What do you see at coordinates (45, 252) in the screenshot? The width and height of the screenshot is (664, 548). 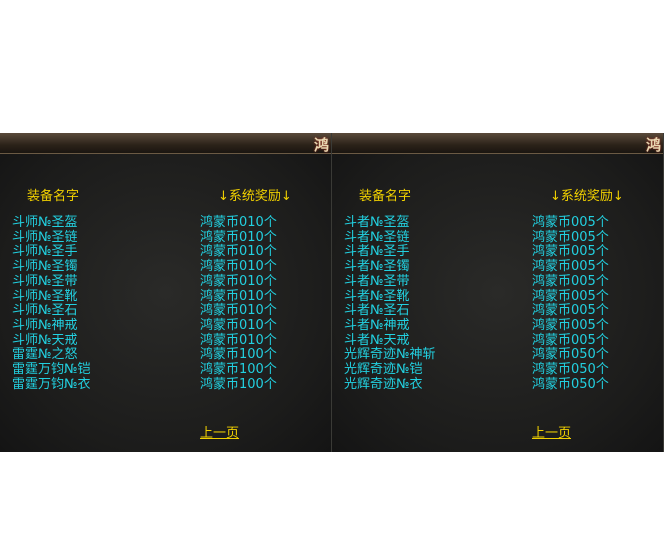 I see `item-name: 斗师№圣手` at bounding box center [45, 252].